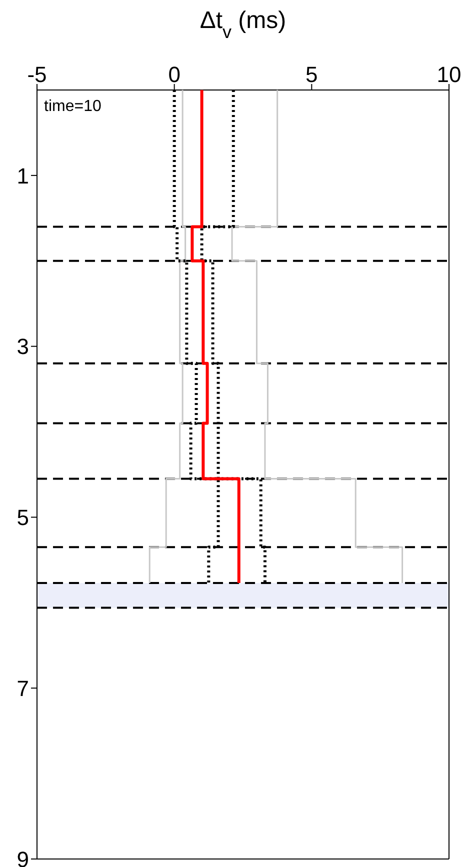 This screenshot has width=465, height=867. I want to click on y-tick-label: 1, so click(22, 175).